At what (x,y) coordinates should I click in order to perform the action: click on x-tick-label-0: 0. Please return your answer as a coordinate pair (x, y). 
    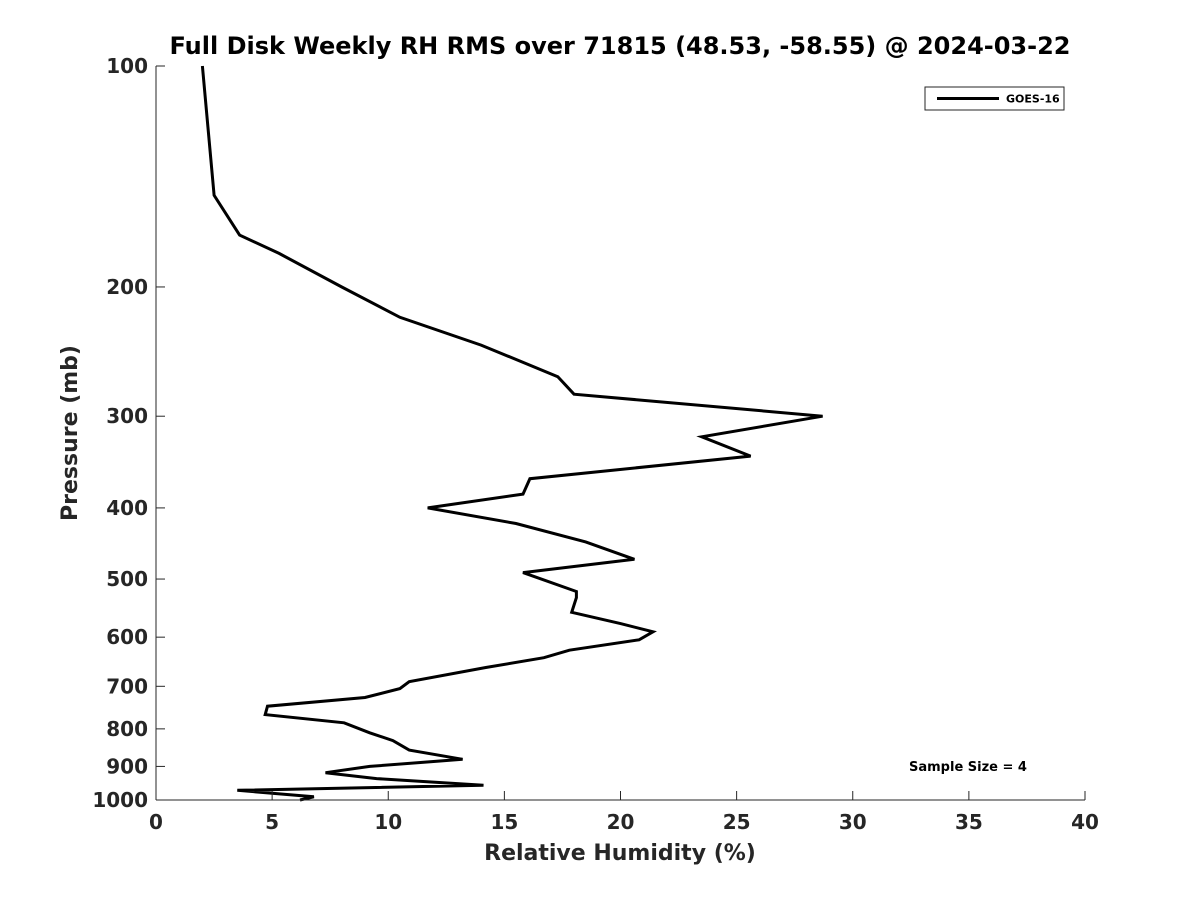
    Looking at the image, I should click on (156, 822).